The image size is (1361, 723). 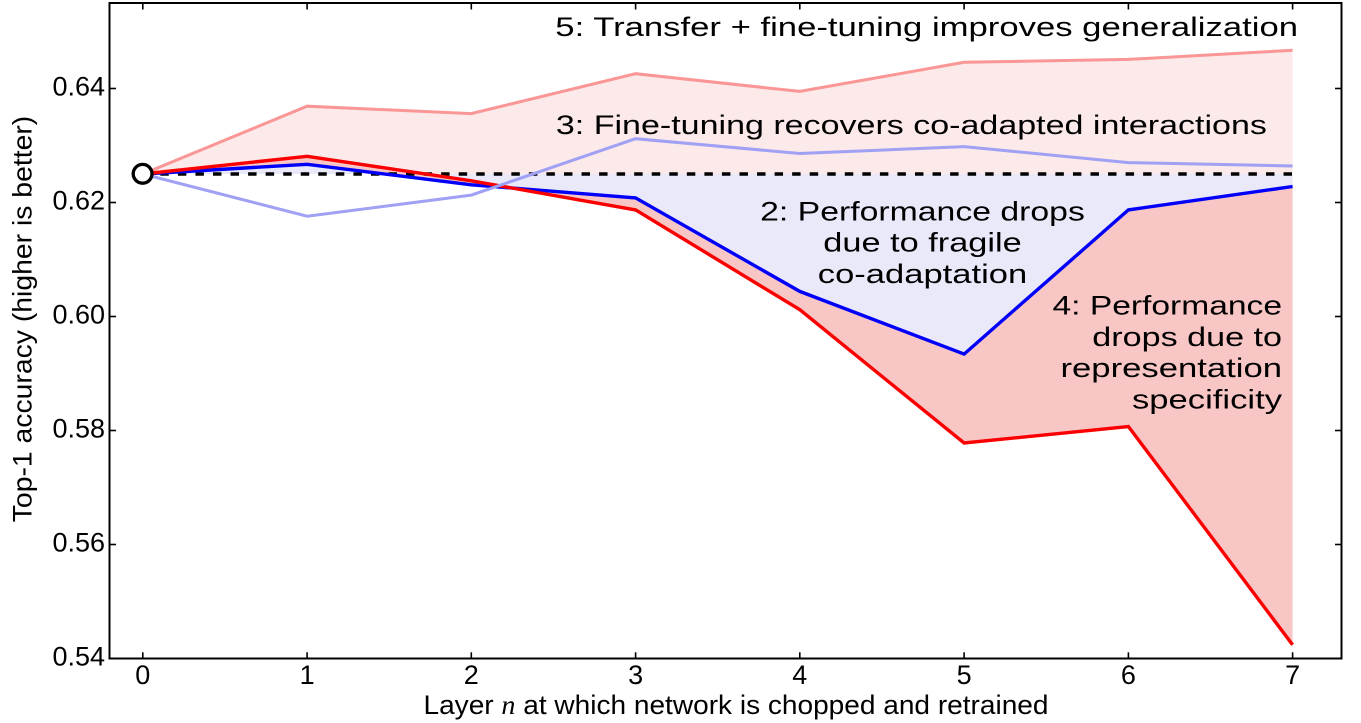 I want to click on svg-text: 1, so click(x=307, y=675).